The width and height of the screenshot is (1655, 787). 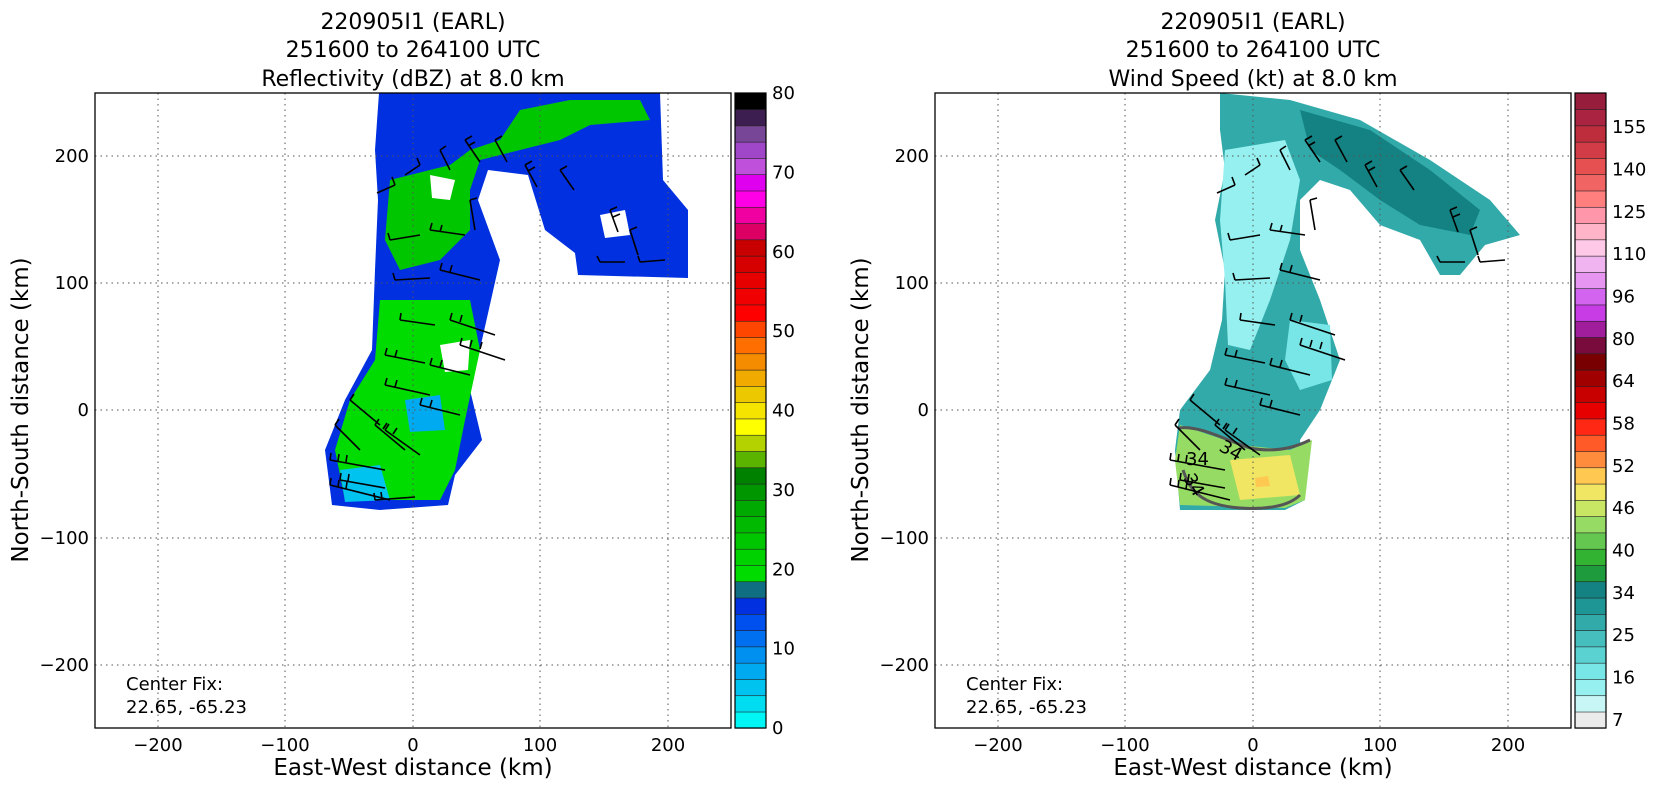 What do you see at coordinates (412, 79) in the screenshot?
I see `left-title-line-3: Reflectivity (dBZ) at 8.0 km` at bounding box center [412, 79].